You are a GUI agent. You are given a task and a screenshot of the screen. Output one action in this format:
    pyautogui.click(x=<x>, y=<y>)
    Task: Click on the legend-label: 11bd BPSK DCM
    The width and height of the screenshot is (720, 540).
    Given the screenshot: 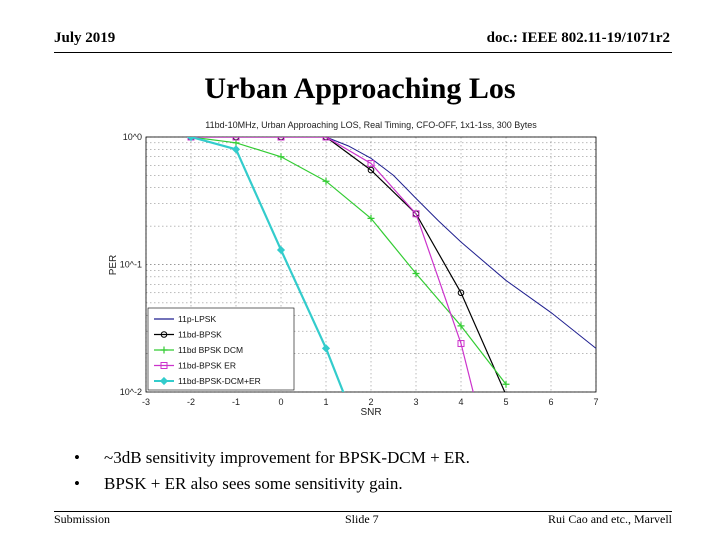 What is the action you would take?
    pyautogui.click(x=210, y=350)
    